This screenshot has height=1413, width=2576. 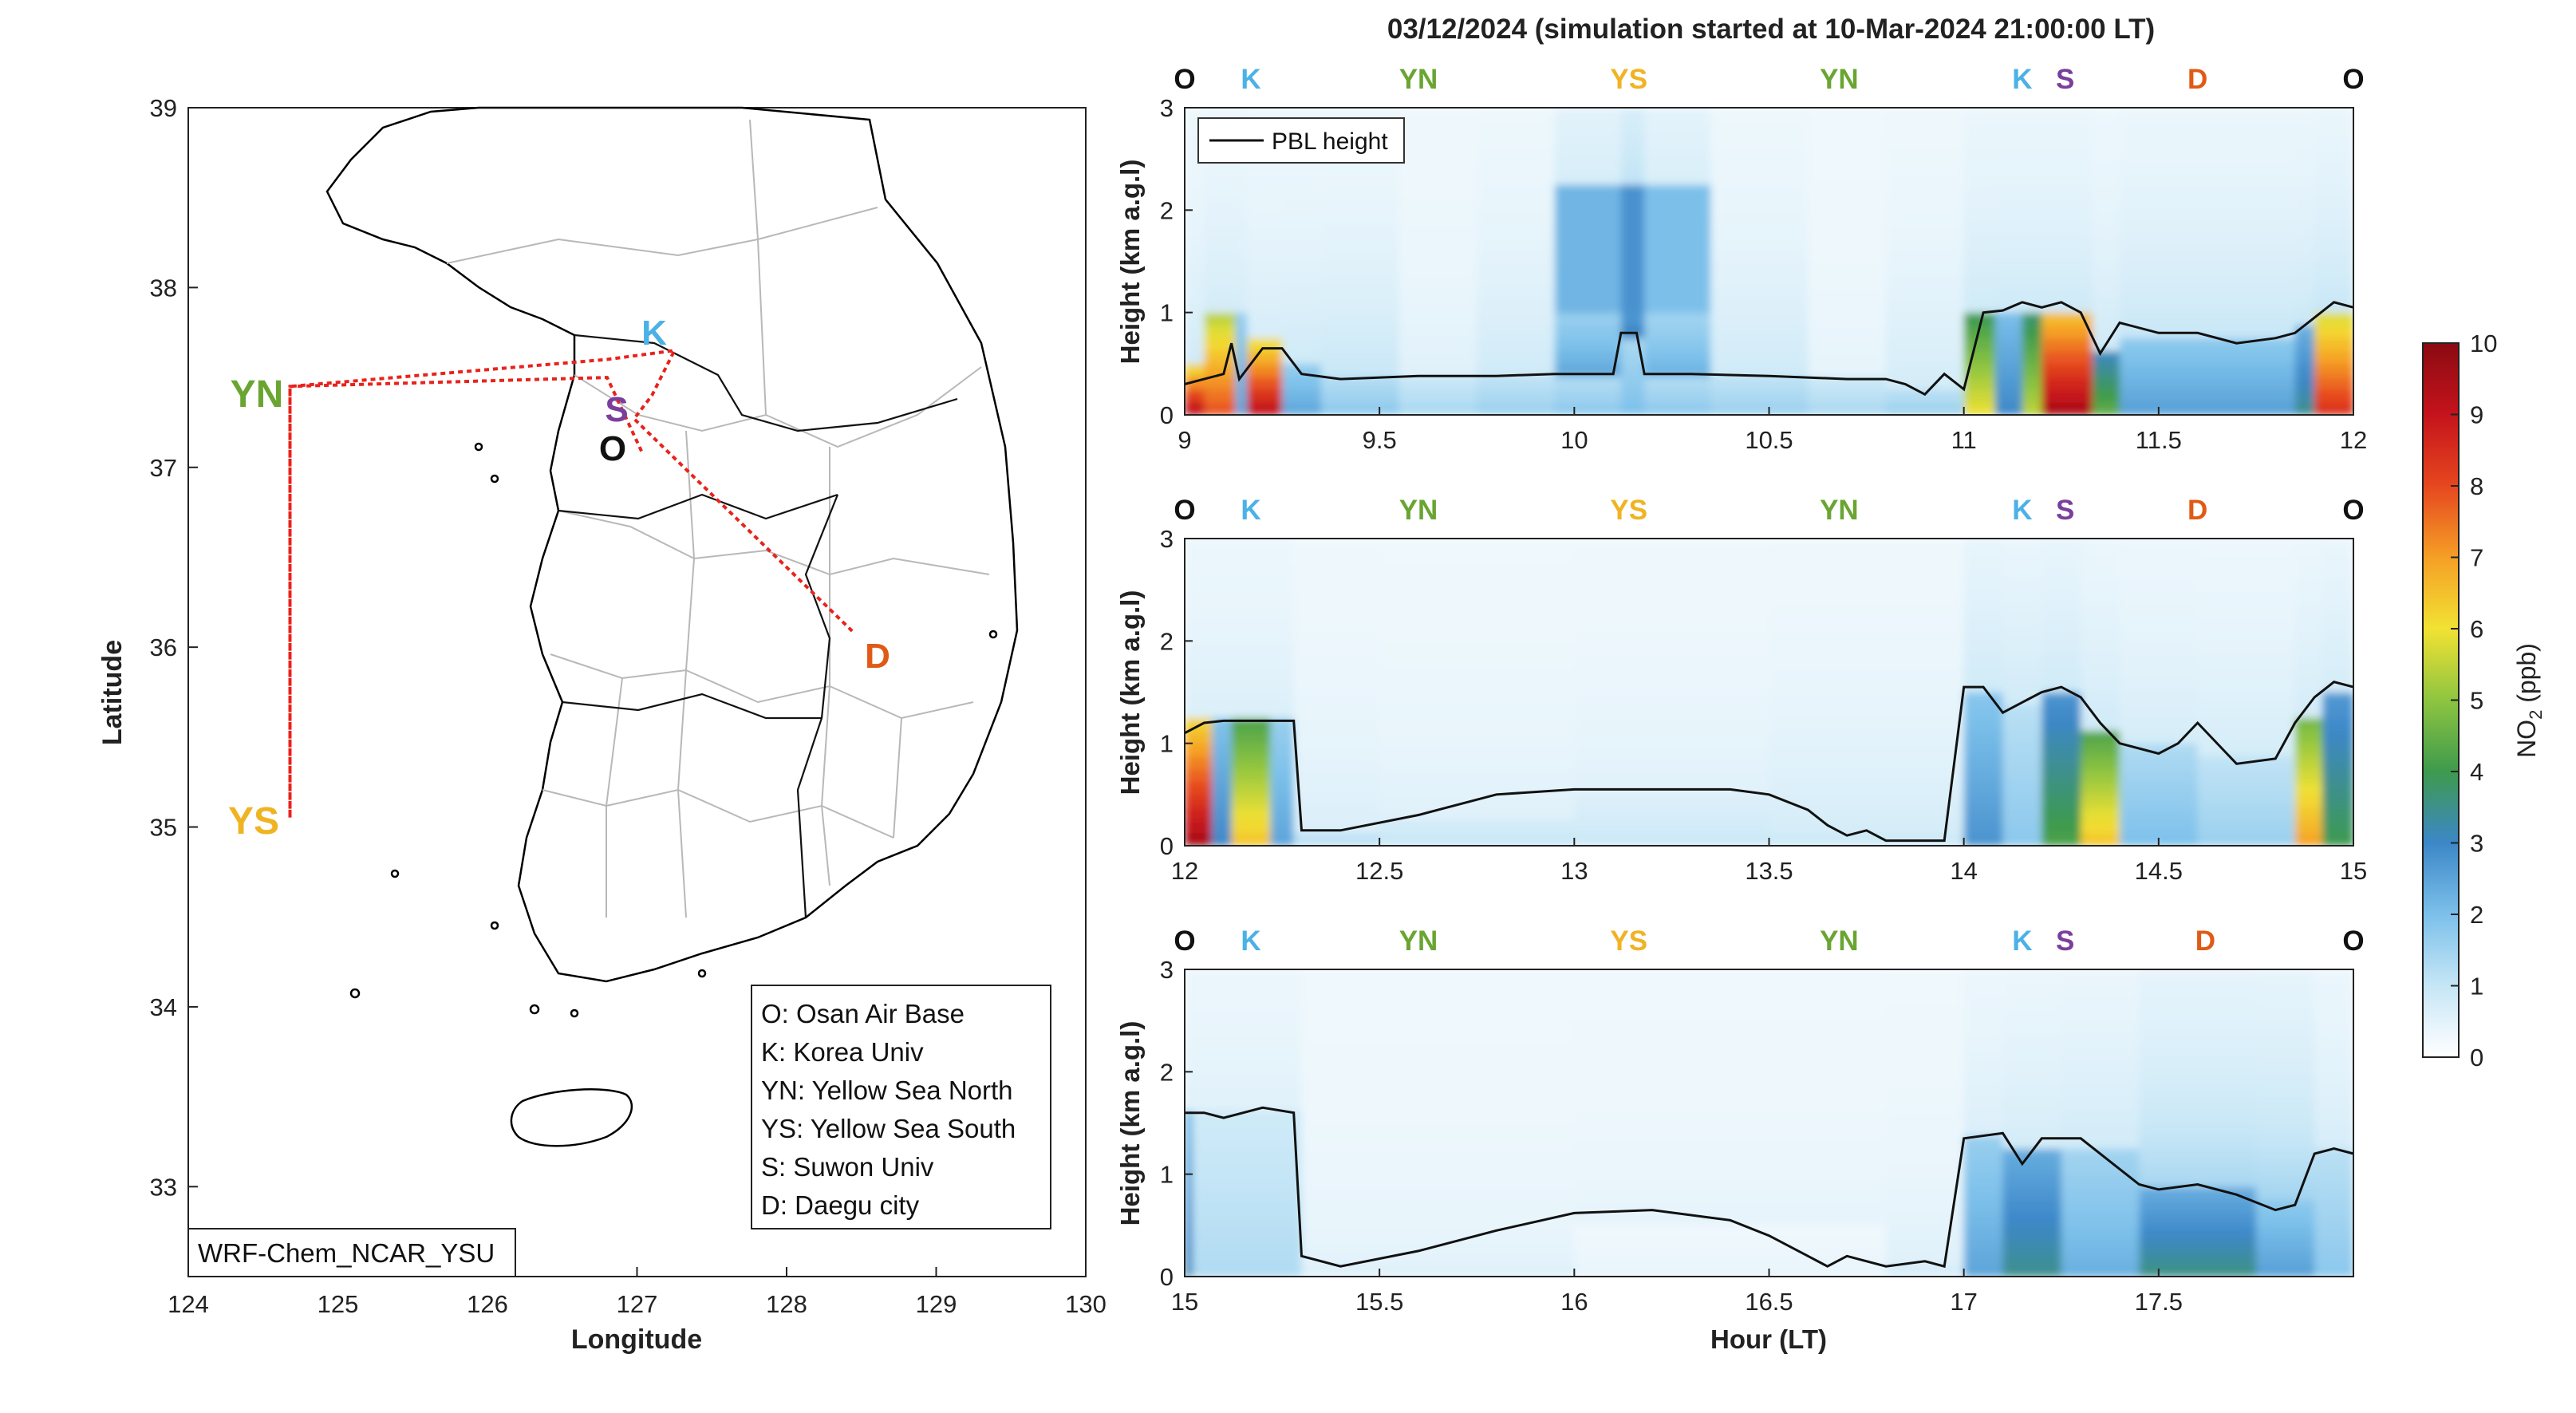 What do you see at coordinates (253, 821) in the screenshot?
I see `map-site-label-ys: YS` at bounding box center [253, 821].